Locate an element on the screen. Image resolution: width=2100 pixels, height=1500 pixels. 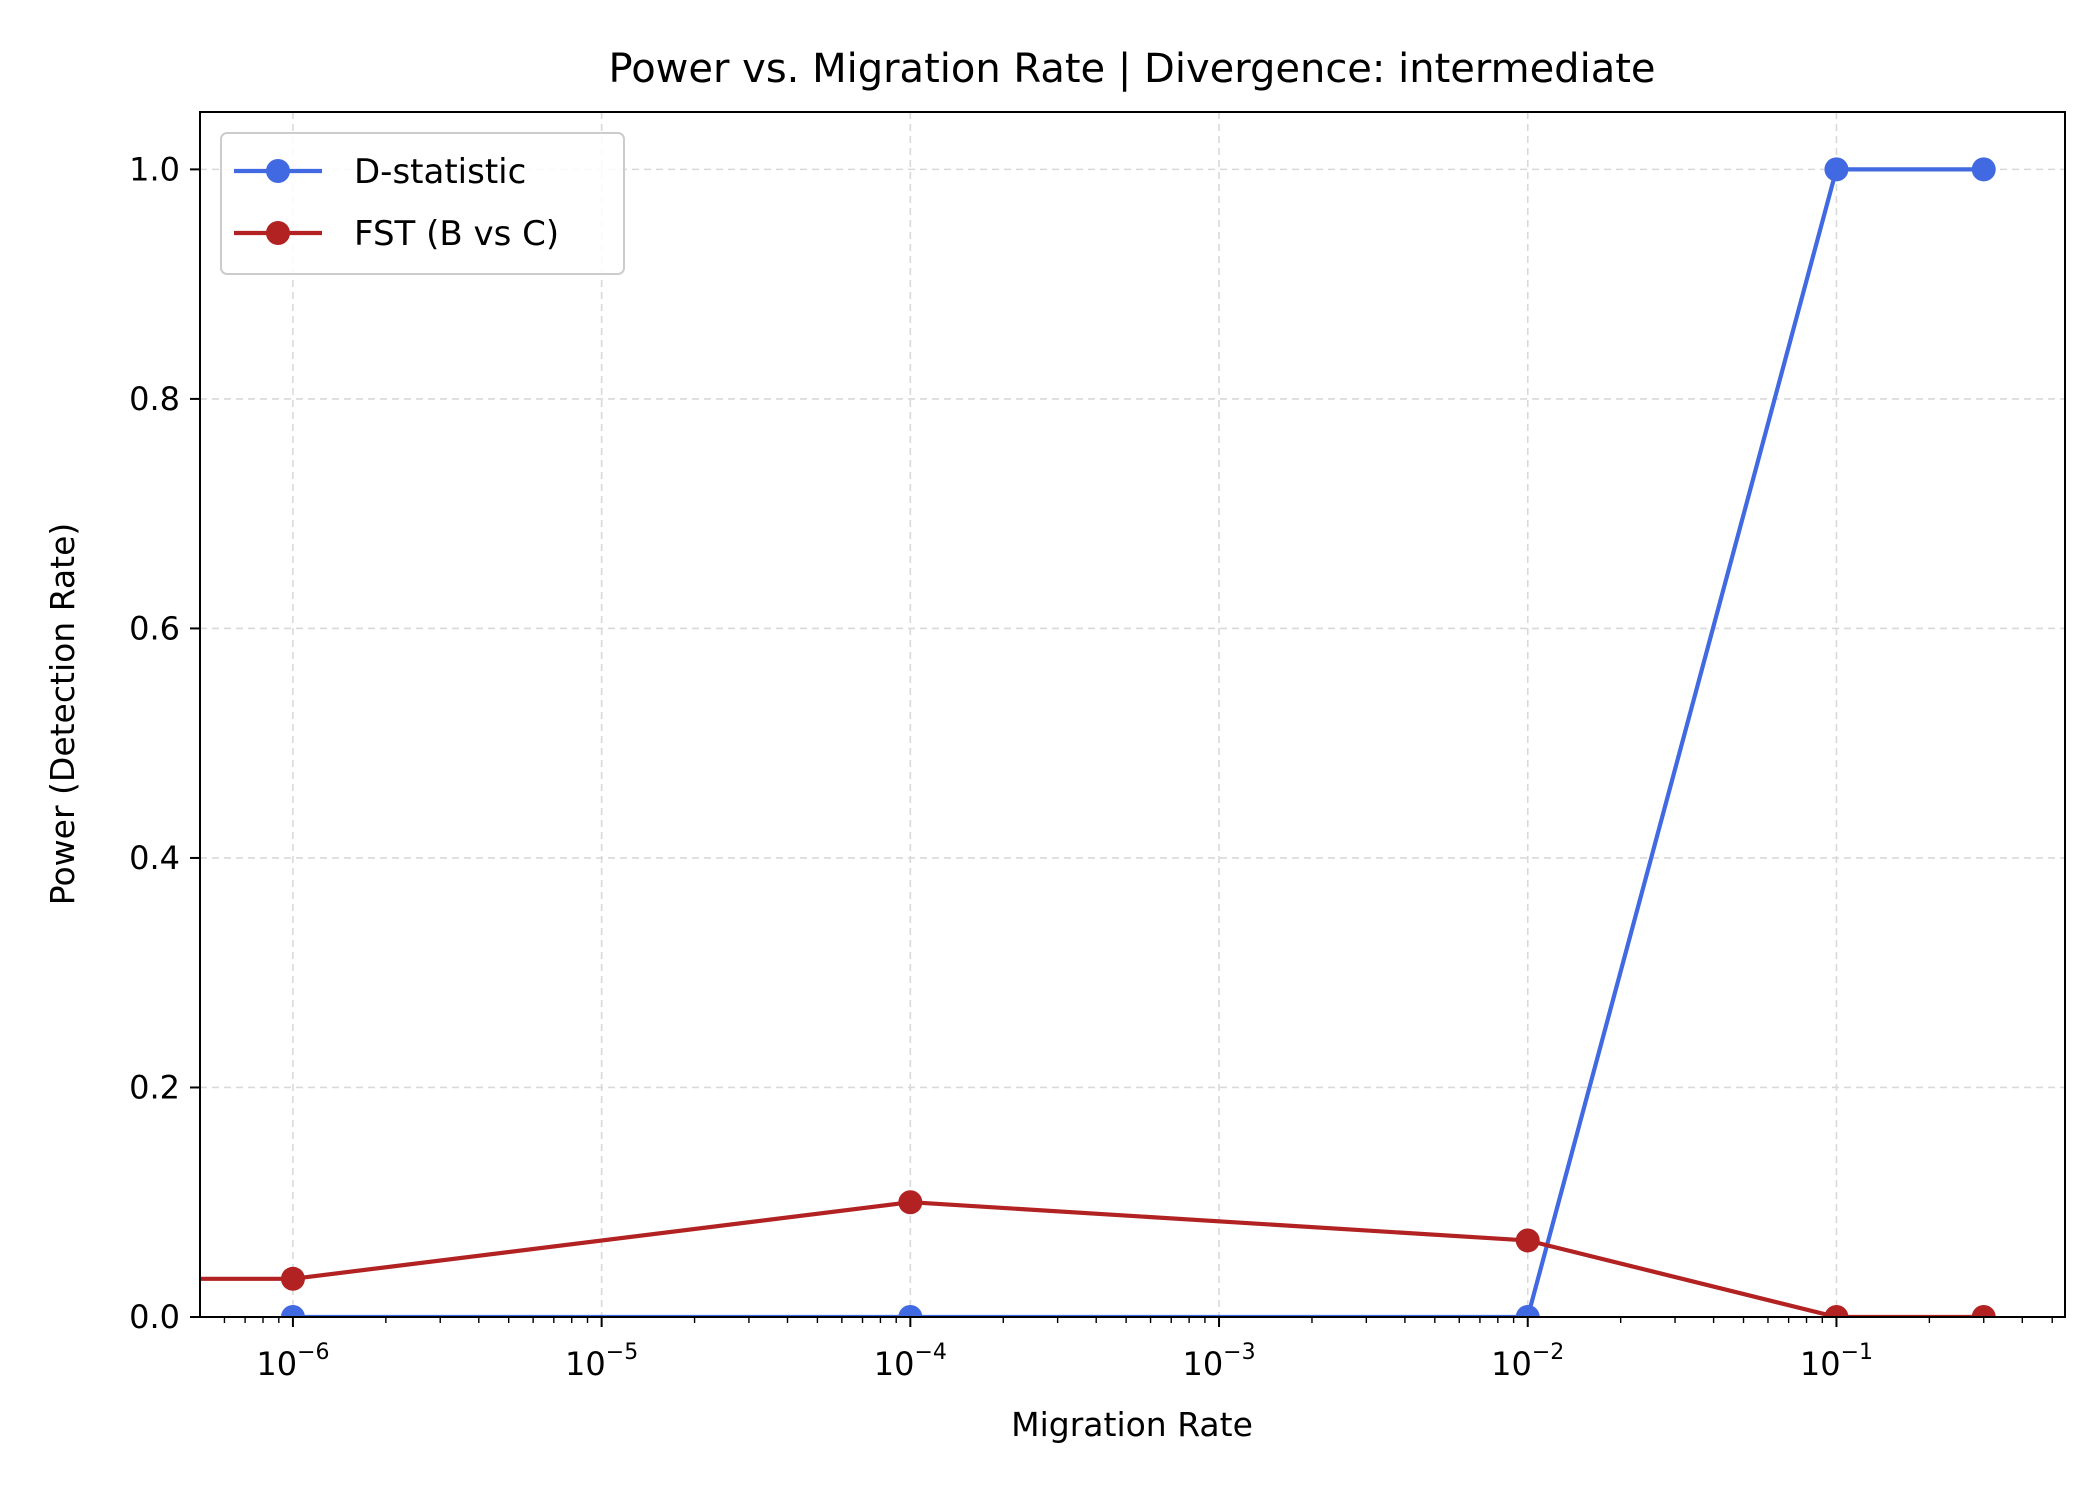
x-axis-label: Migration Rate is located at coordinates (1132, 1424).